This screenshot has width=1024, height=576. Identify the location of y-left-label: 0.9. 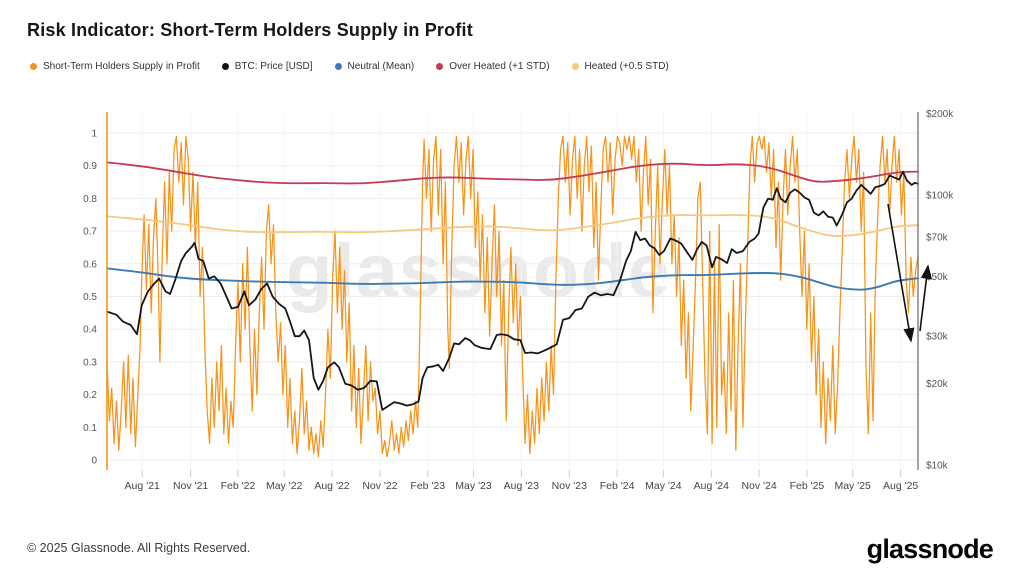
(90, 166).